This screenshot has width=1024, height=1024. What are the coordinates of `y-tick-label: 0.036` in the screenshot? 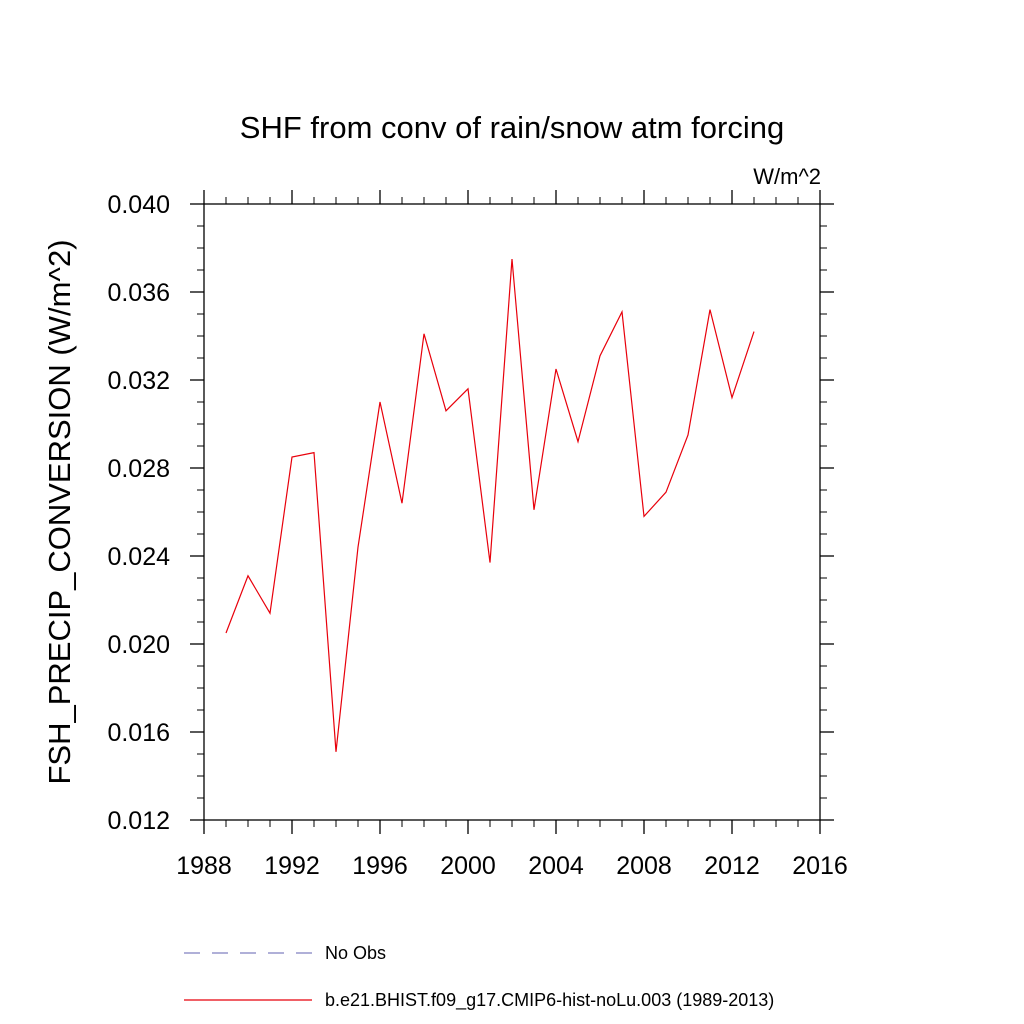 It's located at (138, 293).